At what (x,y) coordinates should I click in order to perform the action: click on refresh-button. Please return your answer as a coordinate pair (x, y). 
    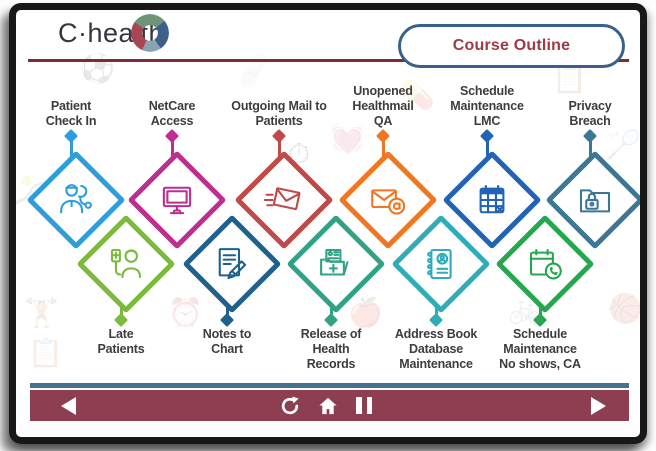
    Looking at the image, I should click on (290, 405).